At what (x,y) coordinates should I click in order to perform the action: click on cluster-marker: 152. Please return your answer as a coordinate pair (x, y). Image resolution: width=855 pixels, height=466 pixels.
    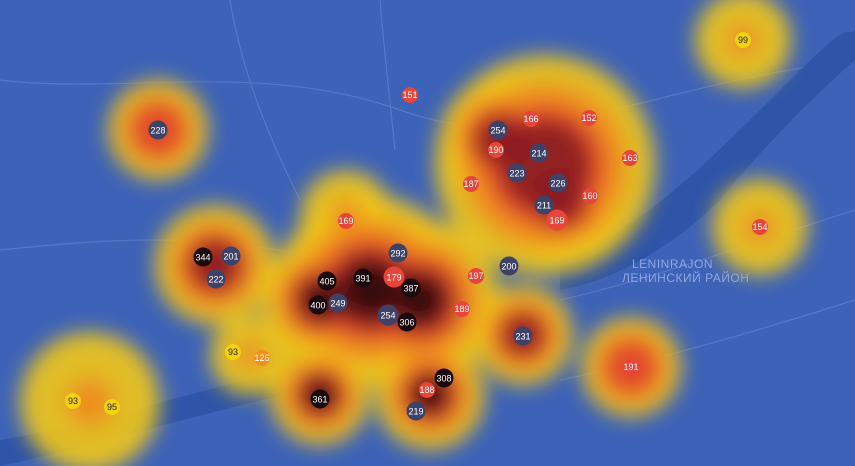
    Looking at the image, I should click on (589, 118).